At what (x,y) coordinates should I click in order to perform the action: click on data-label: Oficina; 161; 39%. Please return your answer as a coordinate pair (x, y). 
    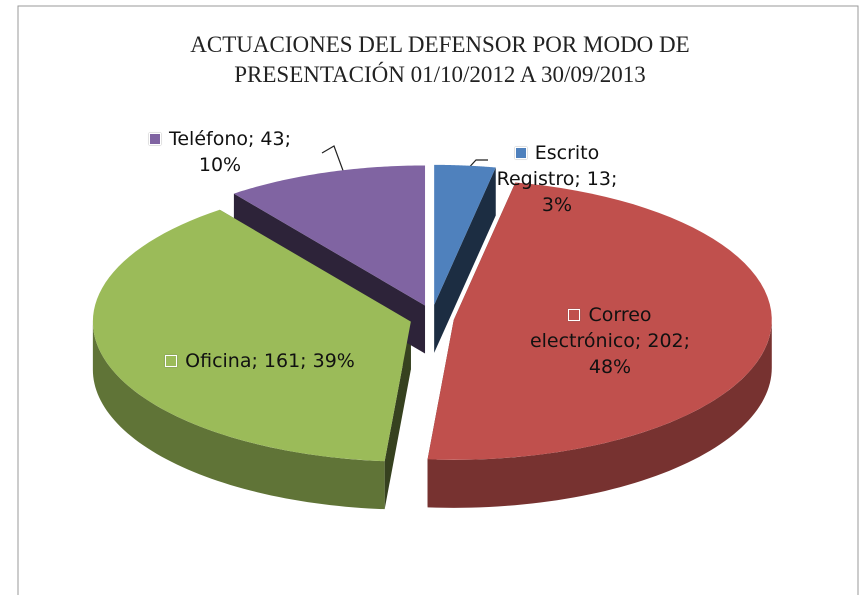
    Looking at the image, I should click on (260, 361).